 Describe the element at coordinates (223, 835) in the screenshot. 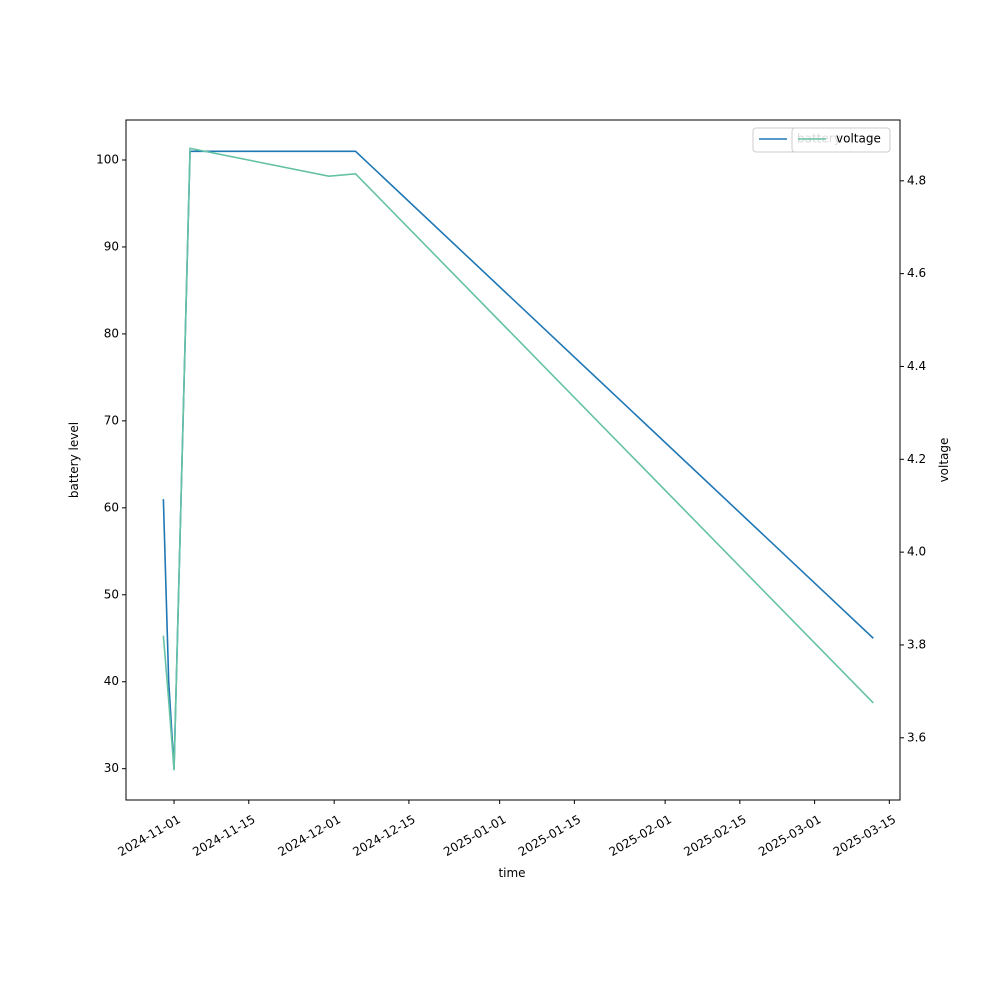

I see `x-tick-label: 2024-11-15` at that location.